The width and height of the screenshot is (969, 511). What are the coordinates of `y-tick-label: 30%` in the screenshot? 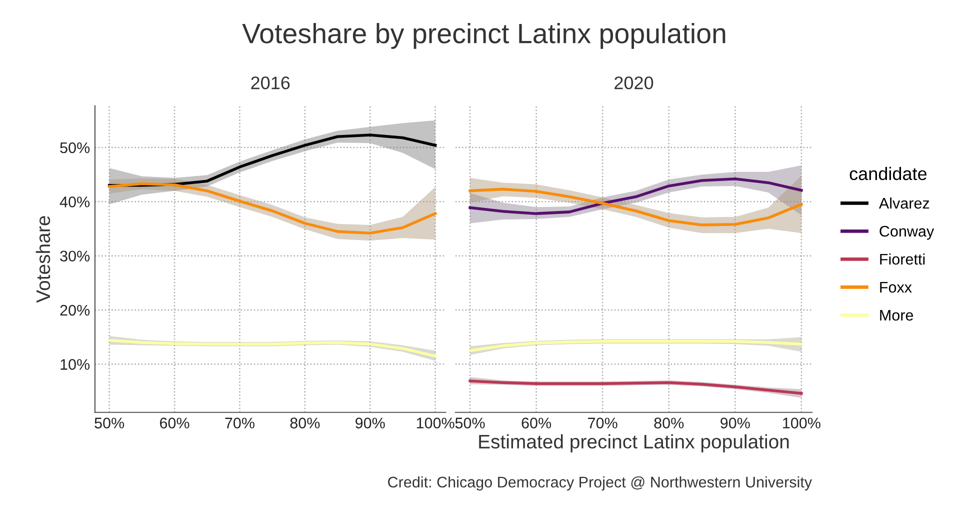 It's located at (75, 256).